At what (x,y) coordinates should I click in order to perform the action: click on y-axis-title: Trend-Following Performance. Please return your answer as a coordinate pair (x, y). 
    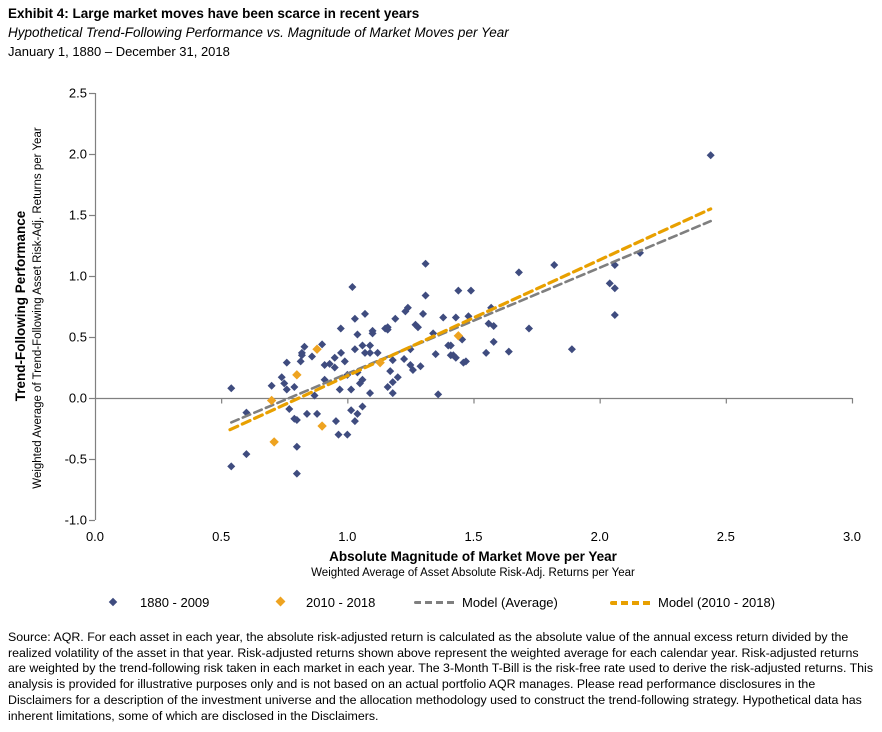
    Looking at the image, I should click on (20, 306).